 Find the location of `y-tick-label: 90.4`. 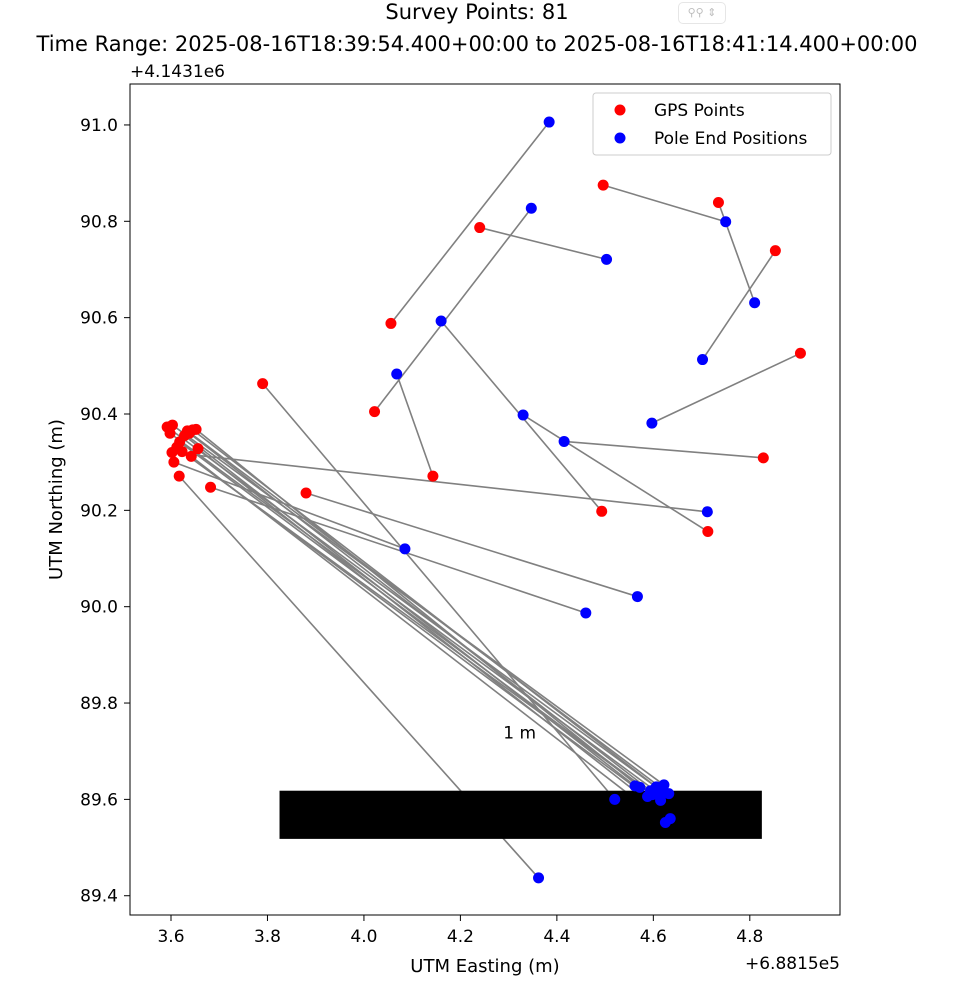

y-tick-label: 90.4 is located at coordinates (99, 415).